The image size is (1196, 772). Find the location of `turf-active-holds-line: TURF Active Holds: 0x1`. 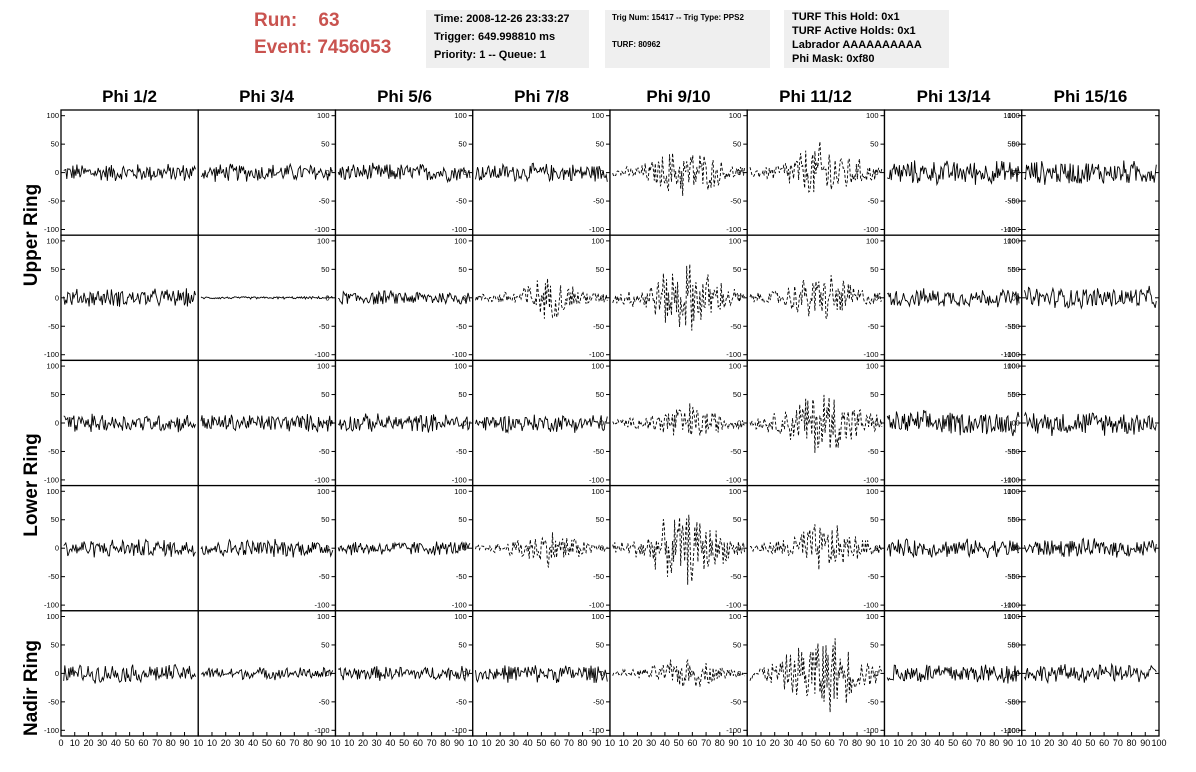

turf-active-holds-line: TURF Active Holds: 0x1 is located at coordinates (854, 31).